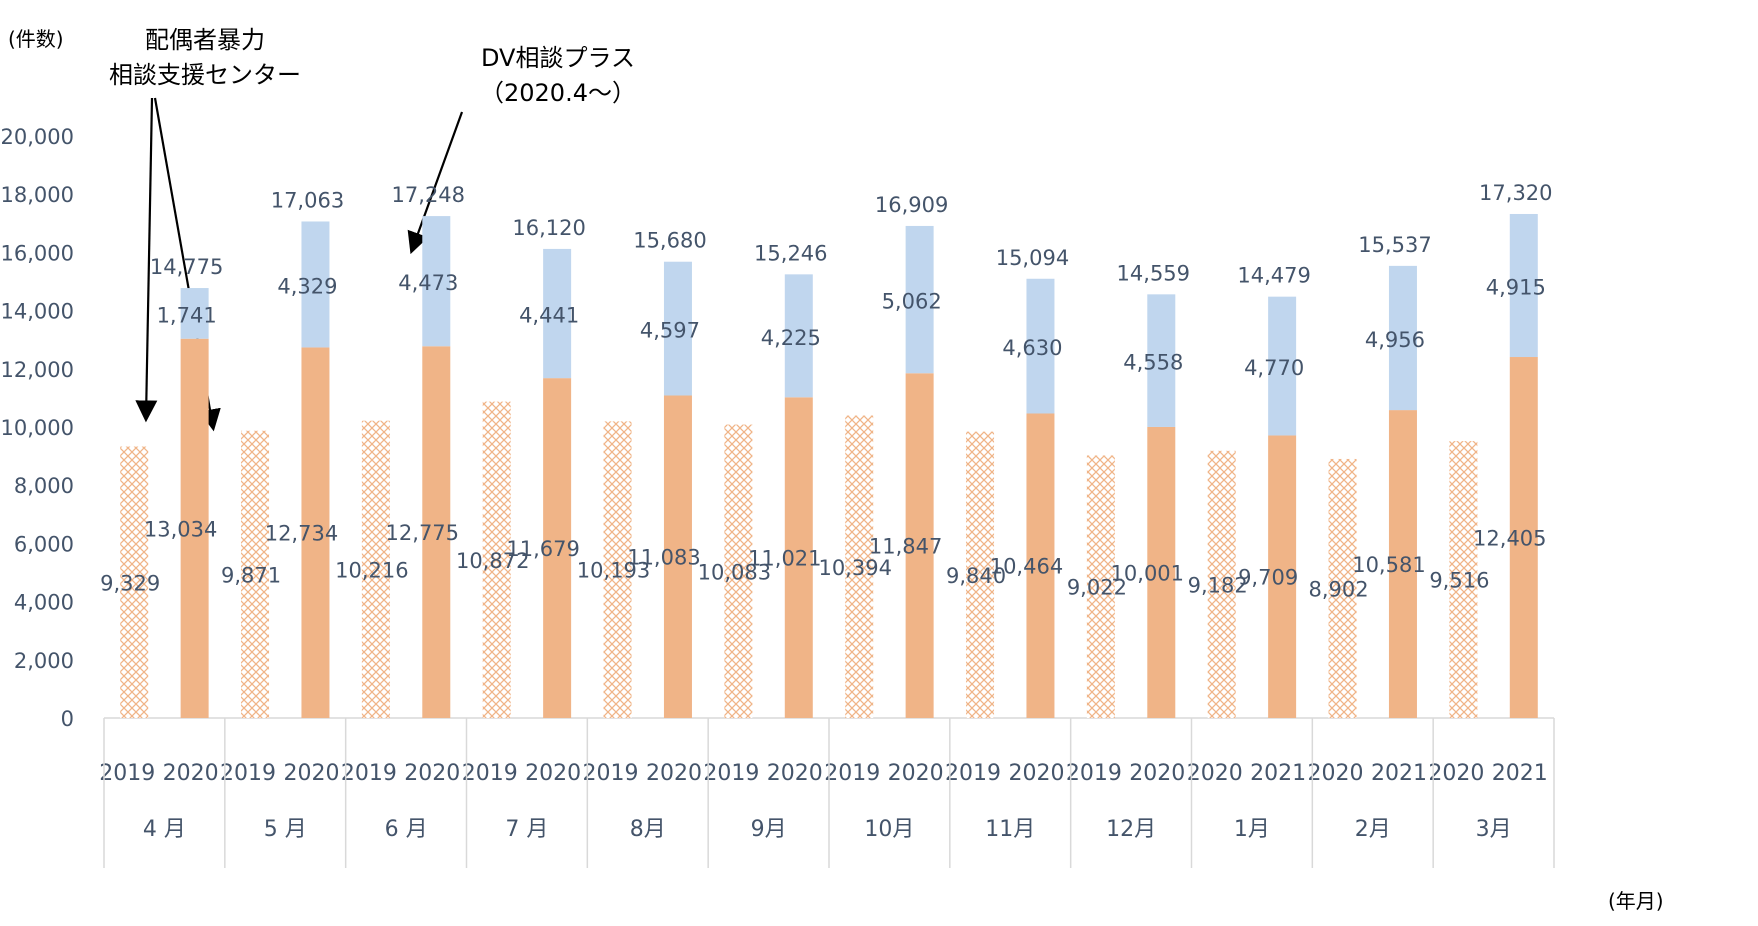 Image resolution: width=1758 pixels, height=926 pixels. I want to click on label-prev-year: 9,840, so click(976, 576).